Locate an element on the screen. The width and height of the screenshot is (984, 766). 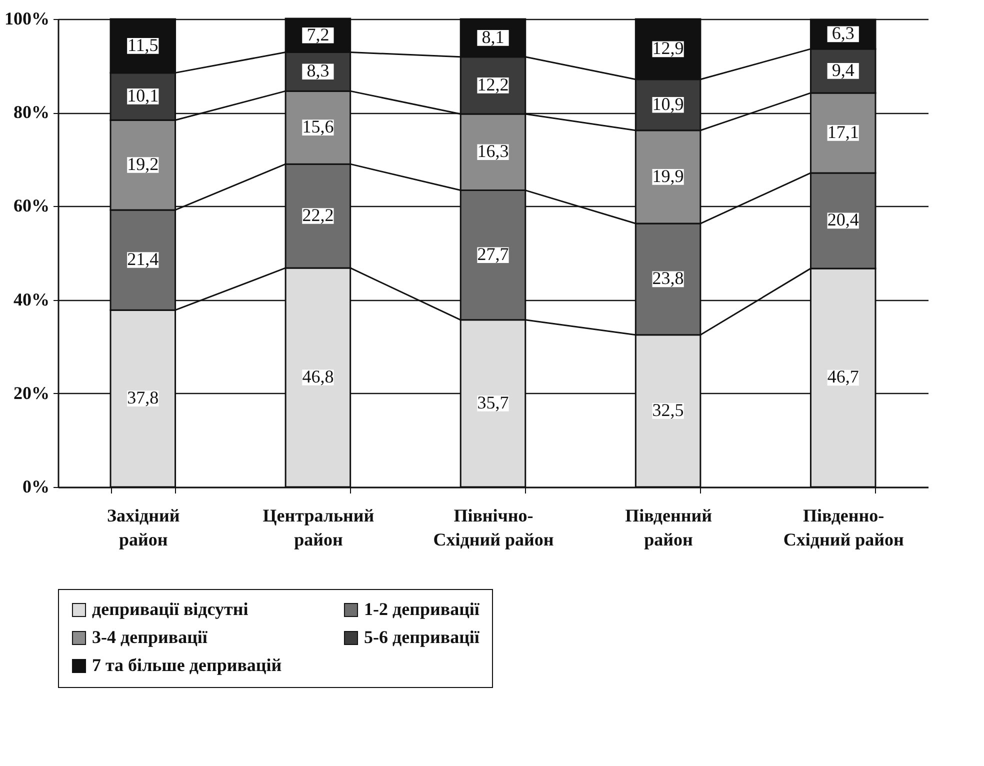
y-tick-label: 40% is located at coordinates (32, 299).